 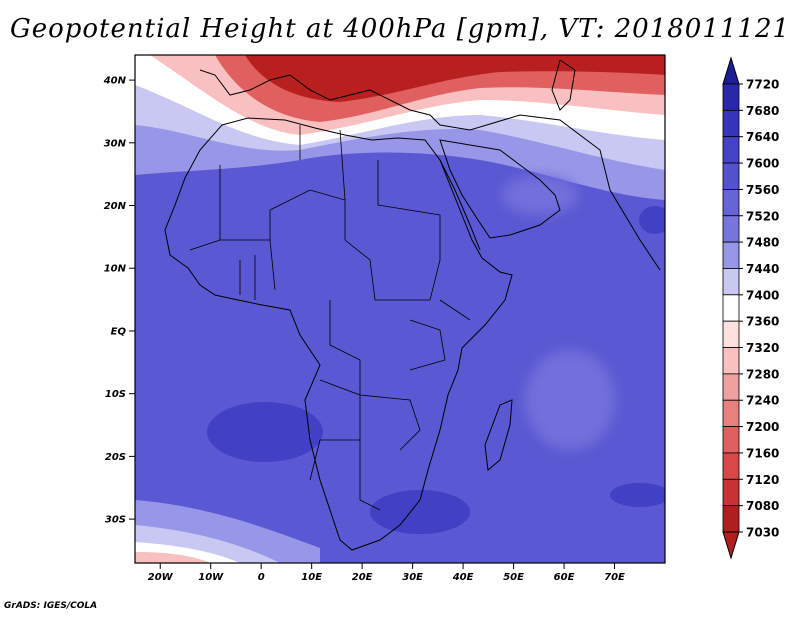 I want to click on field-band-darkred, so click(x=447, y=78).